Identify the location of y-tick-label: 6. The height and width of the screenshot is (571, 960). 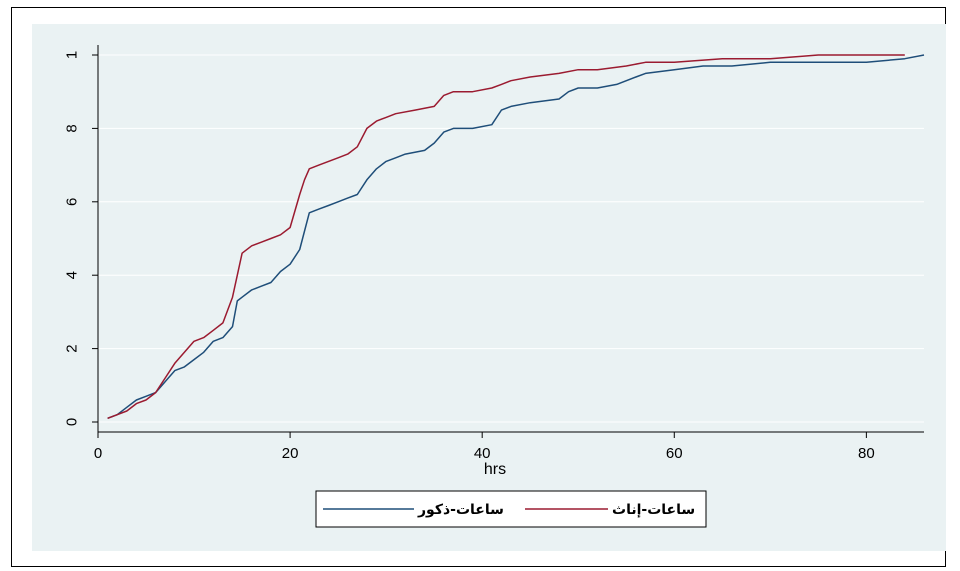
(72, 202).